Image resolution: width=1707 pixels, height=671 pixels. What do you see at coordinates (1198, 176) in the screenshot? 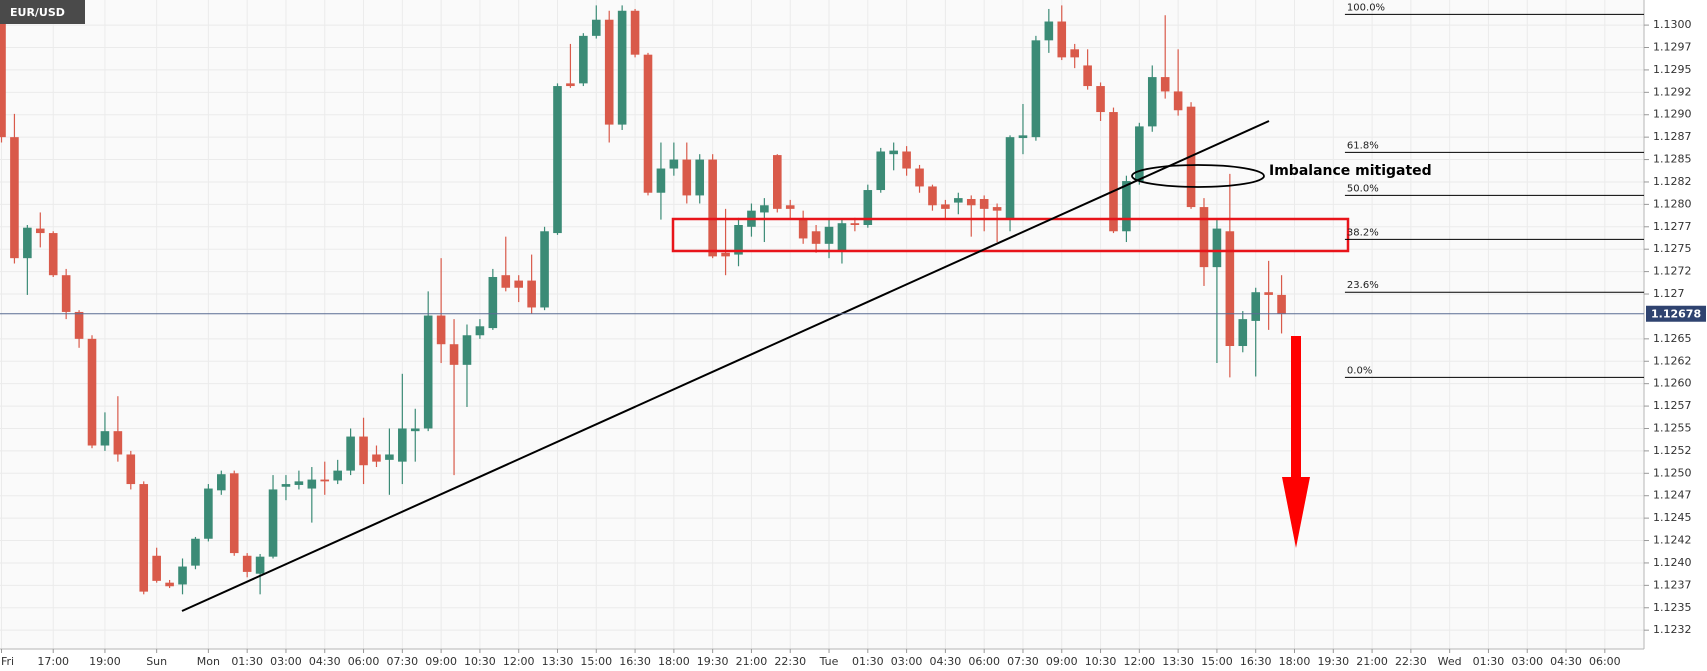
I see `highlight-ellipse` at bounding box center [1198, 176].